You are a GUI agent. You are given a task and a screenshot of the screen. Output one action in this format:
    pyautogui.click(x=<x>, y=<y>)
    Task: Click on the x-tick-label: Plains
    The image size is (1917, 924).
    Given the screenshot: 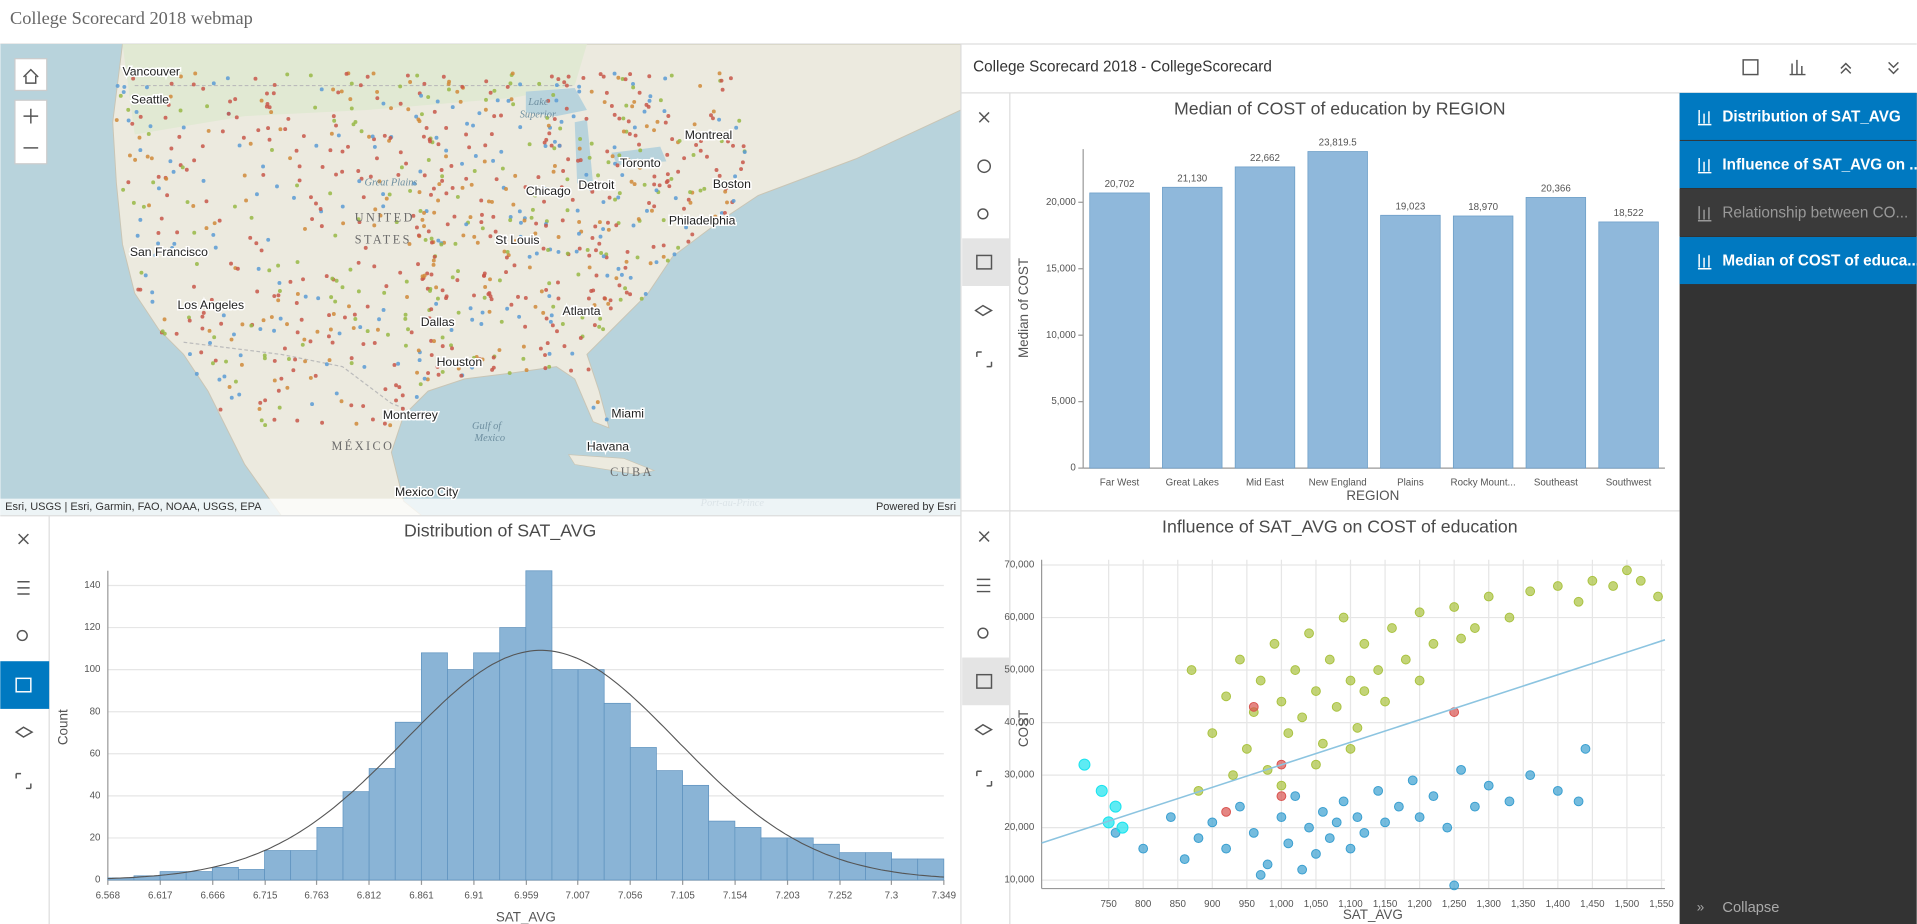 What is the action you would take?
    pyautogui.click(x=1410, y=482)
    